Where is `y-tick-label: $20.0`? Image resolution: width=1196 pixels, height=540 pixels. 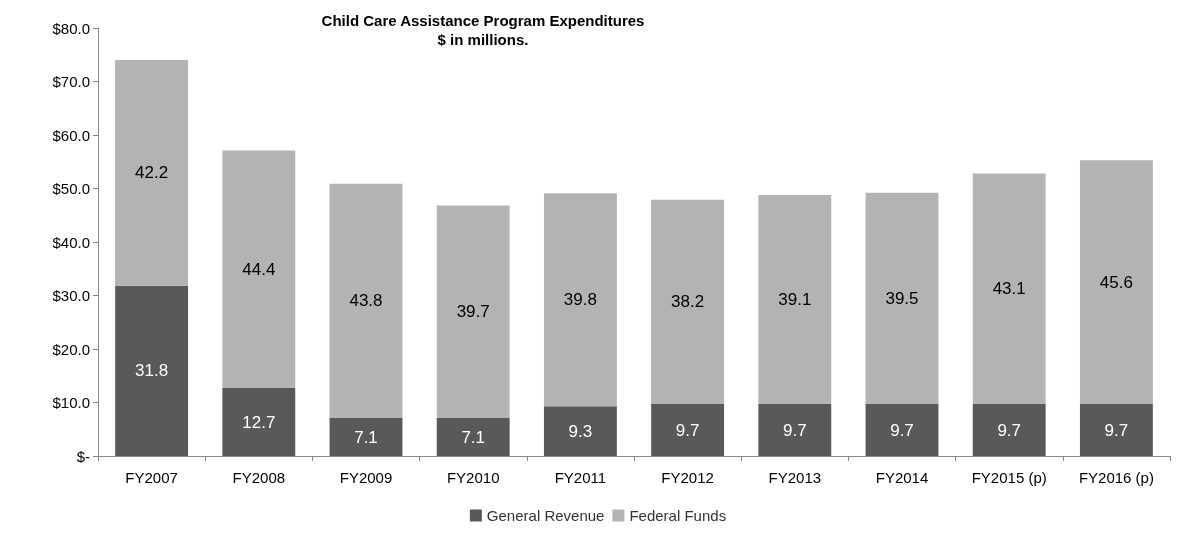 y-tick-label: $20.0 is located at coordinates (71, 349).